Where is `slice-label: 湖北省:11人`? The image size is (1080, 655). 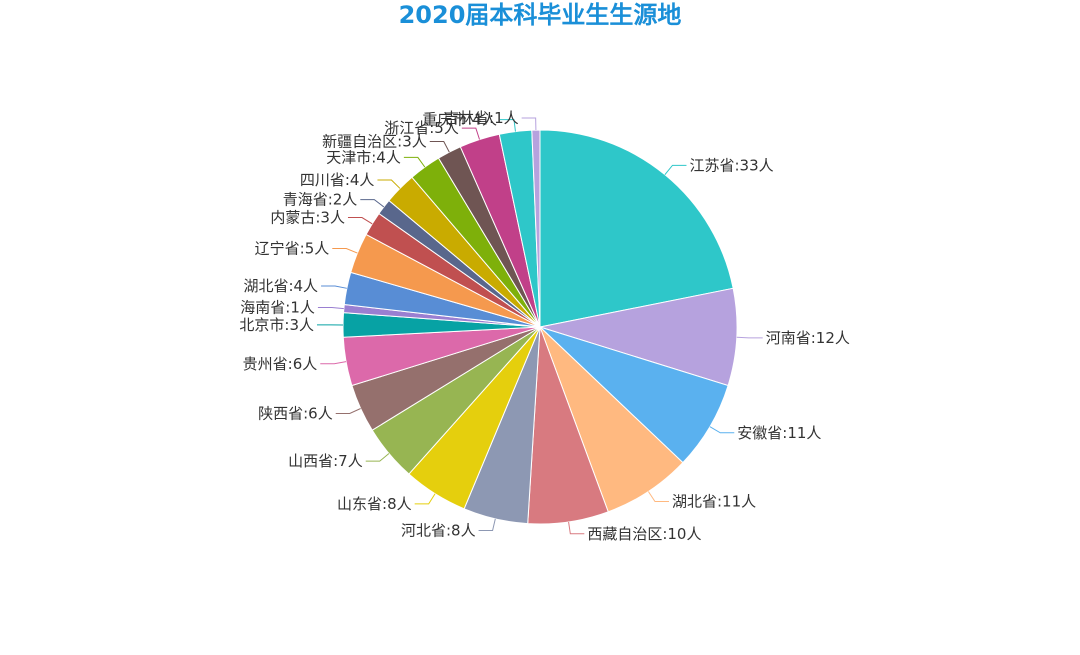
slice-label: 湖北省:11人 is located at coordinates (714, 502).